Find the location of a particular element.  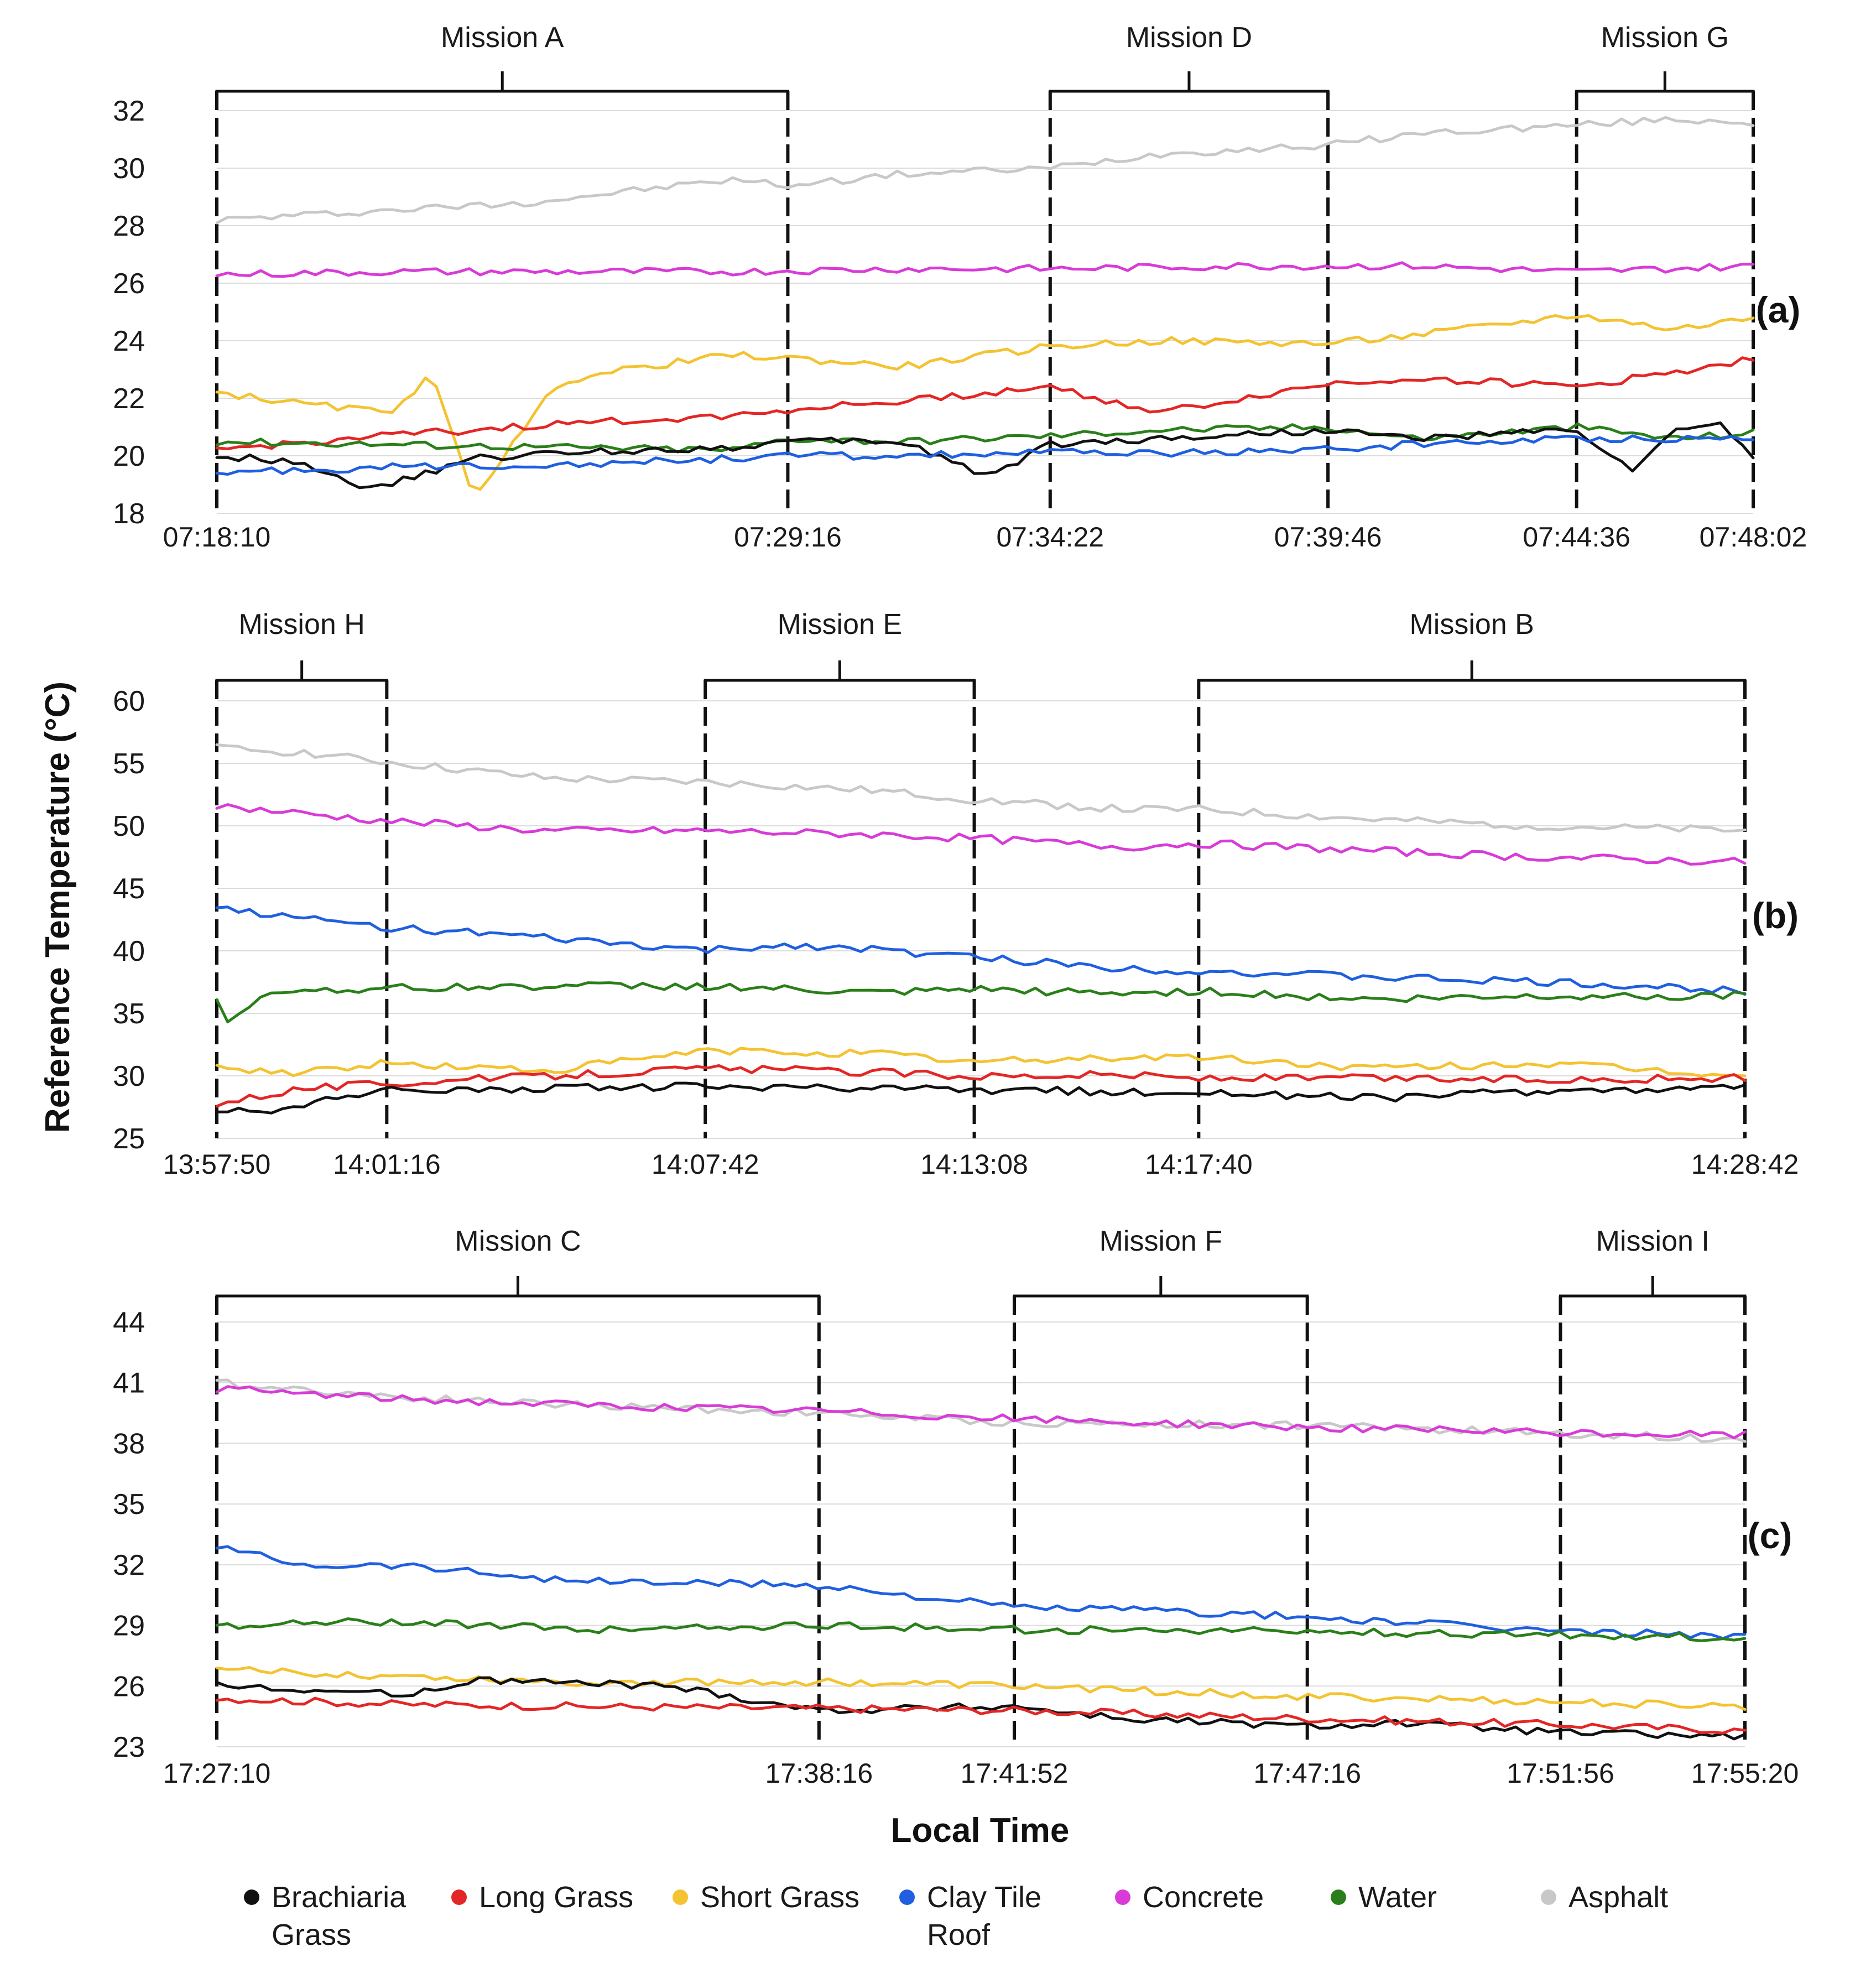

y-tick-label: 25 is located at coordinates (129, 1139).